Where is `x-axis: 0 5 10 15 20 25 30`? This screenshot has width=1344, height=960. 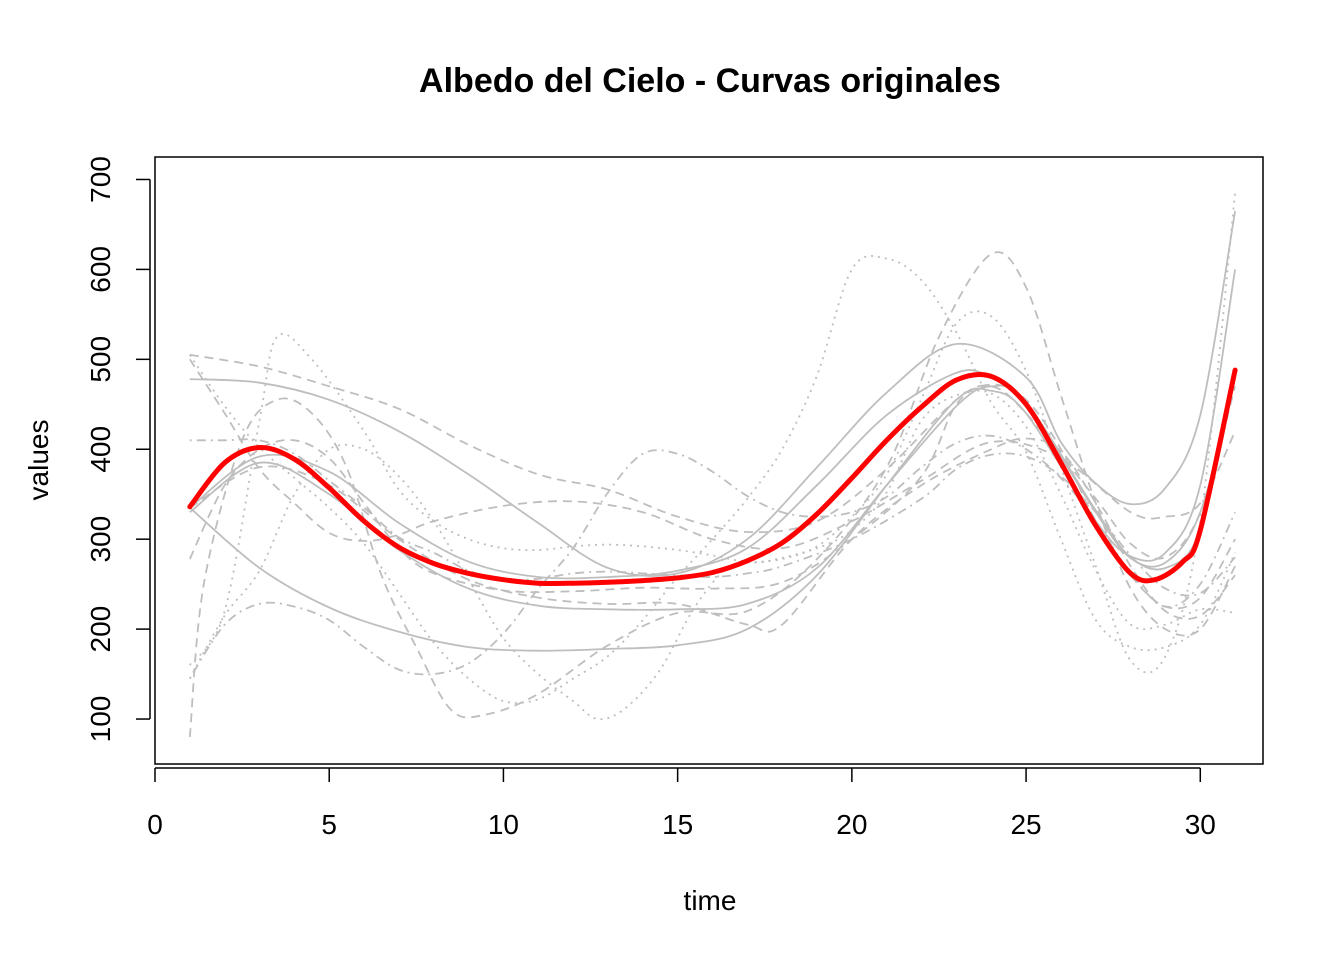
x-axis: 0 5 10 15 20 25 30 is located at coordinates (681, 803).